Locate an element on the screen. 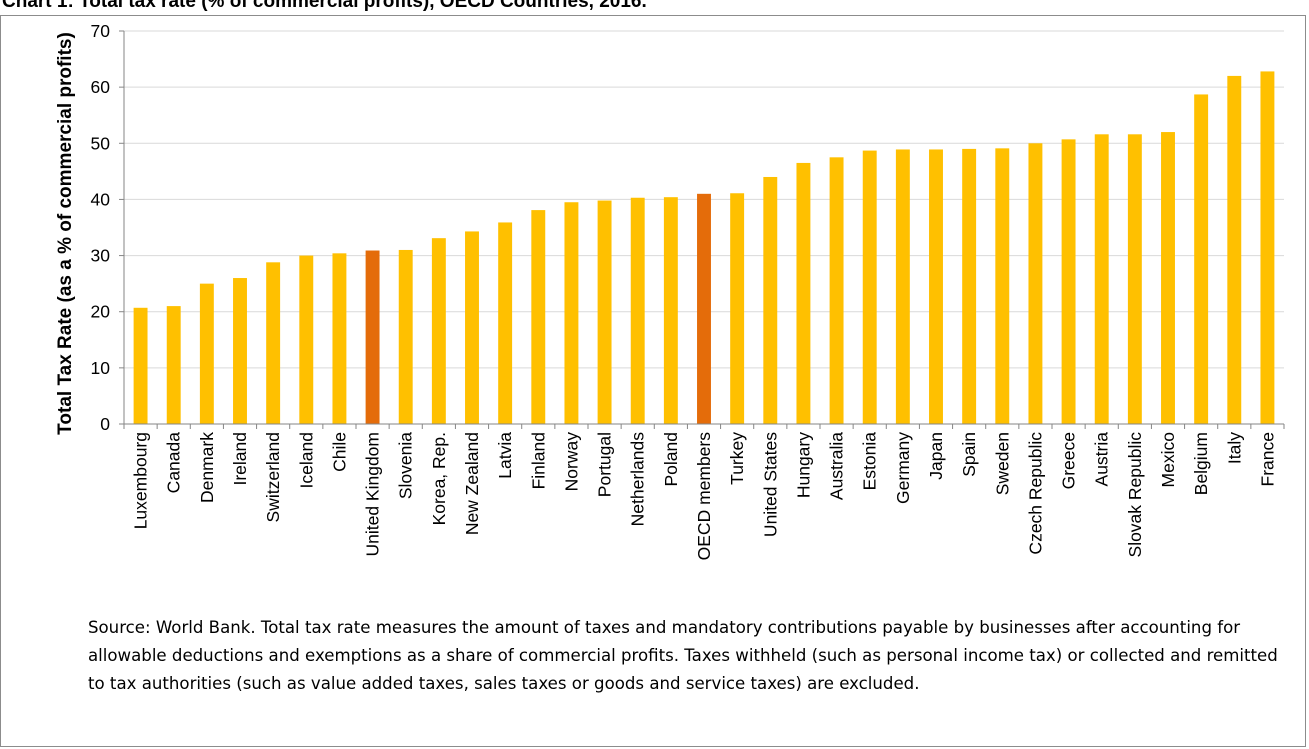 The width and height of the screenshot is (1309, 749). bar-greece is located at coordinates (1068, 281).